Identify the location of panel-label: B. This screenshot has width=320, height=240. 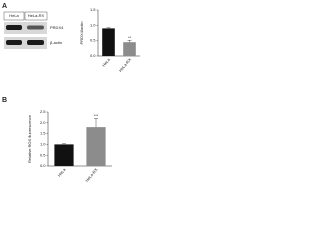
(4, 100).